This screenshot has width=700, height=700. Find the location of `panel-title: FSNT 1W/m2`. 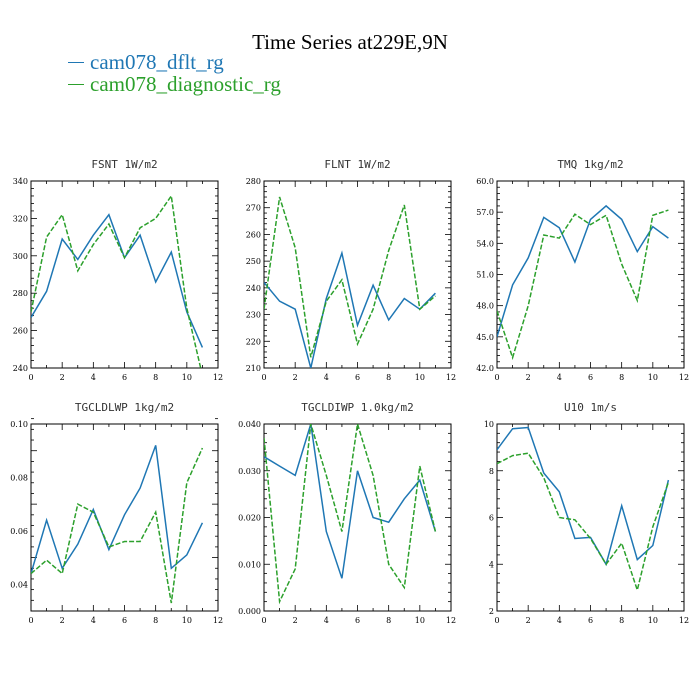

panel-title: FSNT 1W/m2 is located at coordinates (124, 164).